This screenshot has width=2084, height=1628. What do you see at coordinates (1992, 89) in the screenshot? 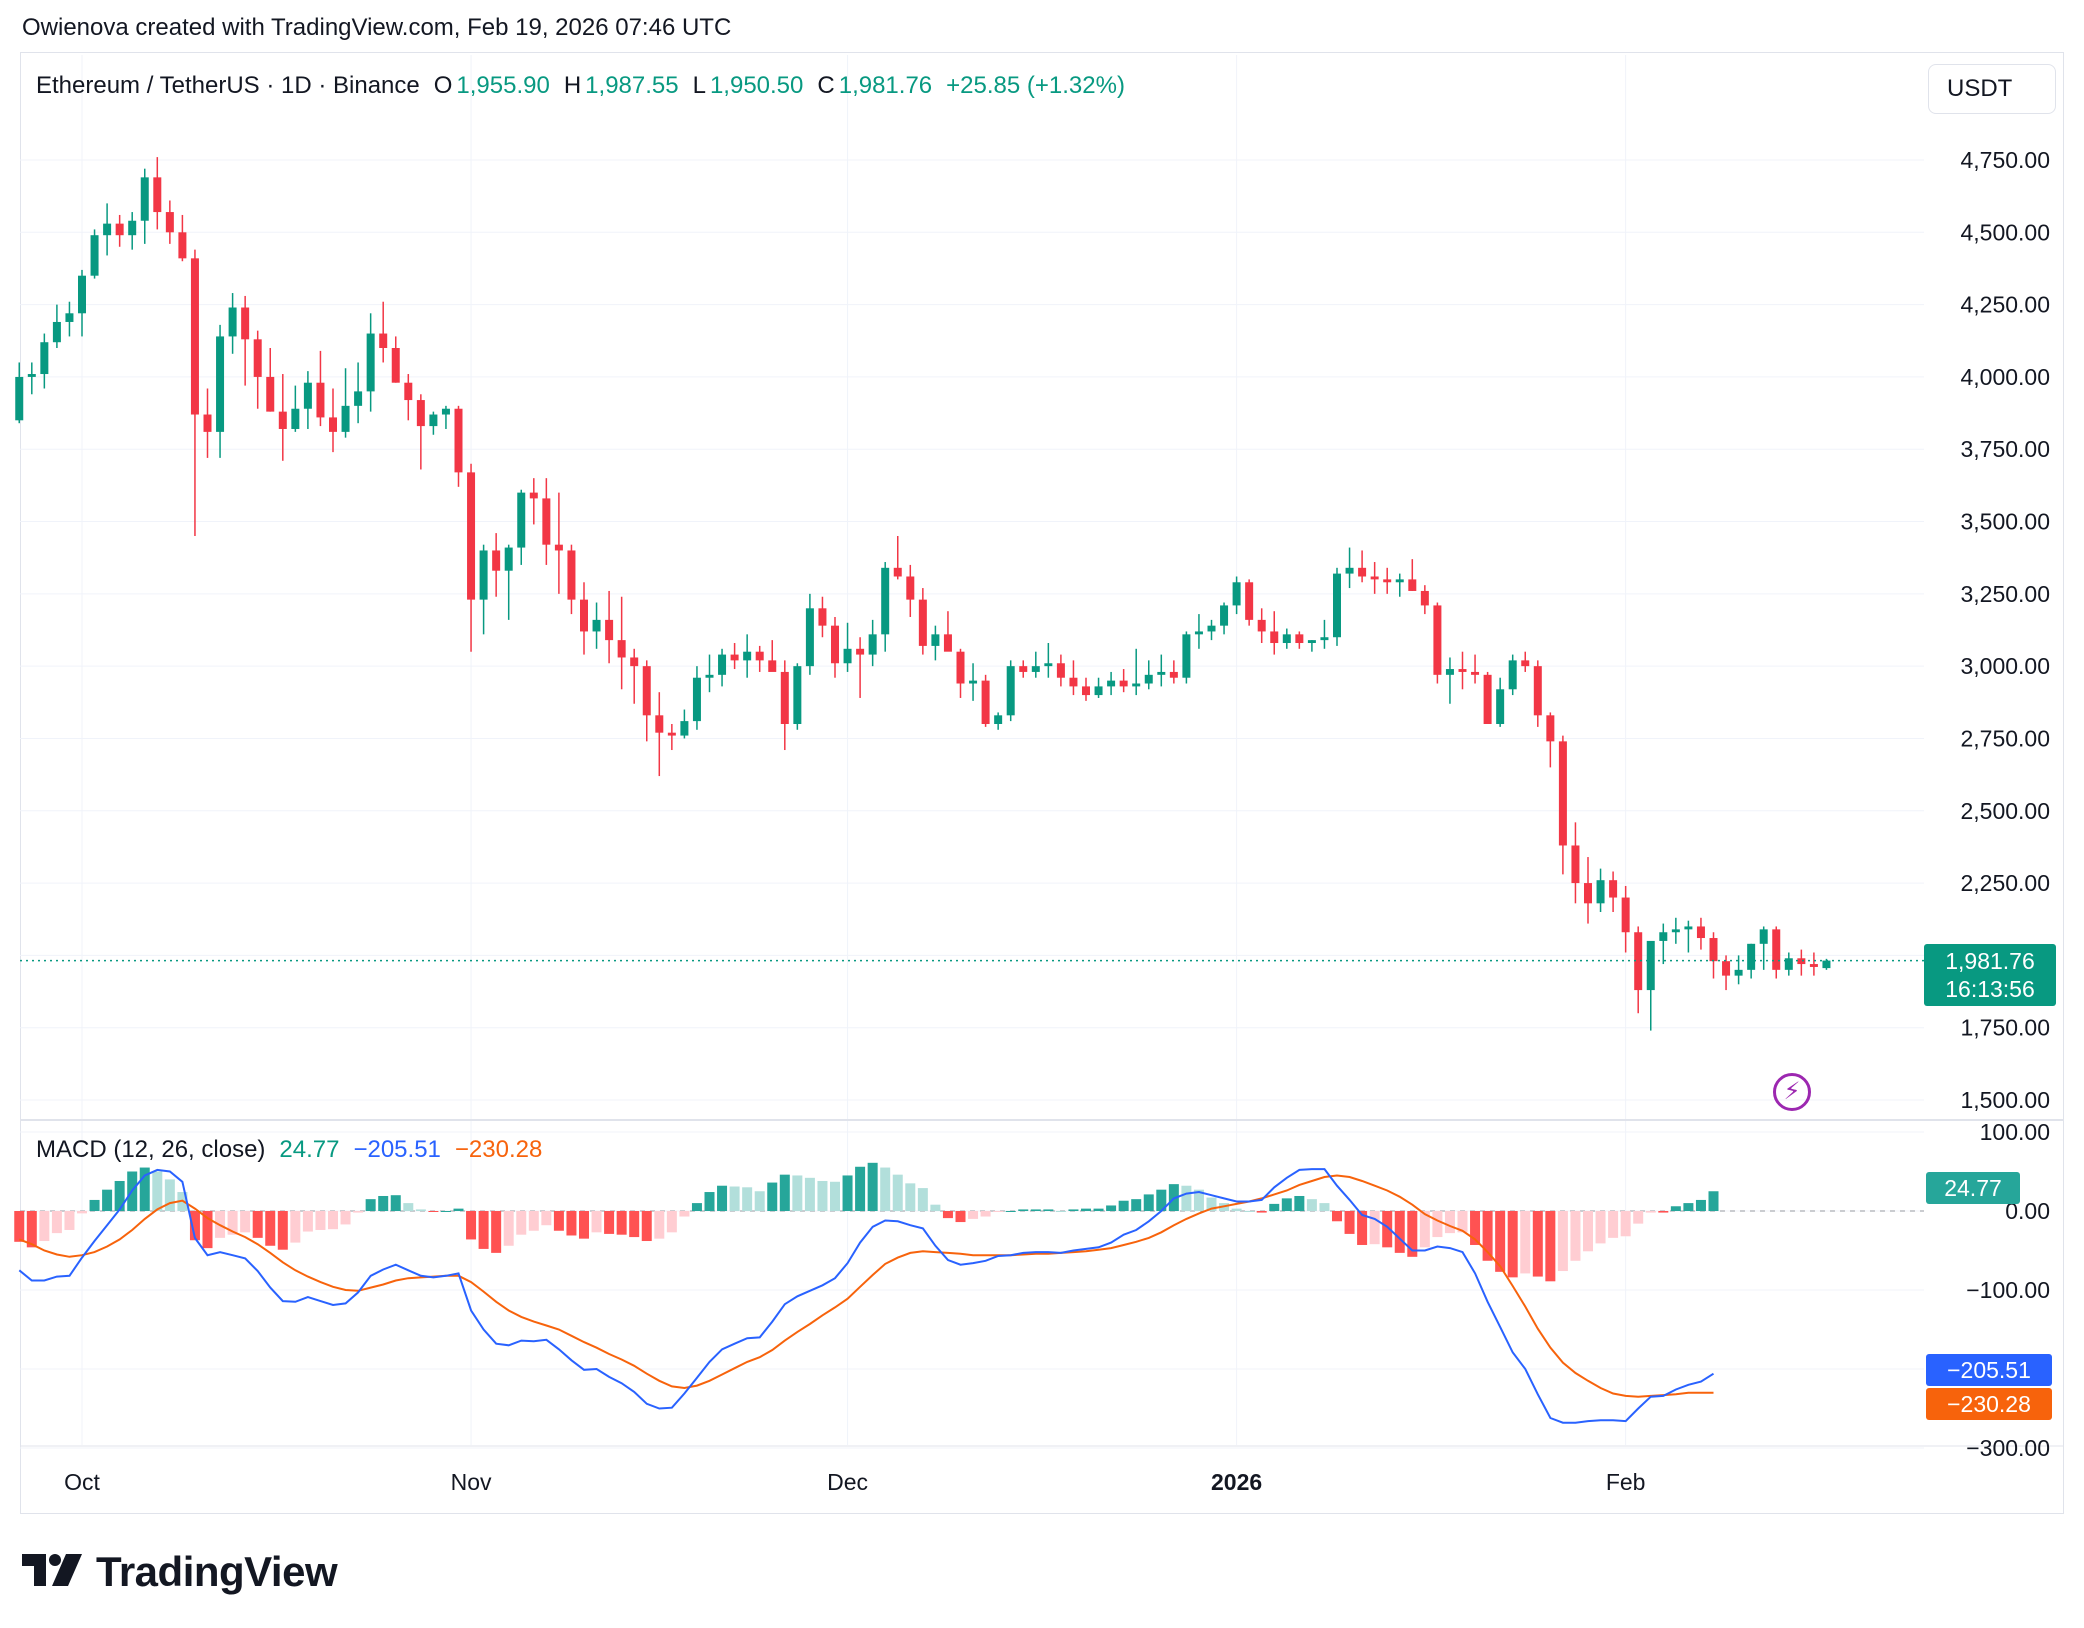
I see `currency-button: USDT` at bounding box center [1992, 89].